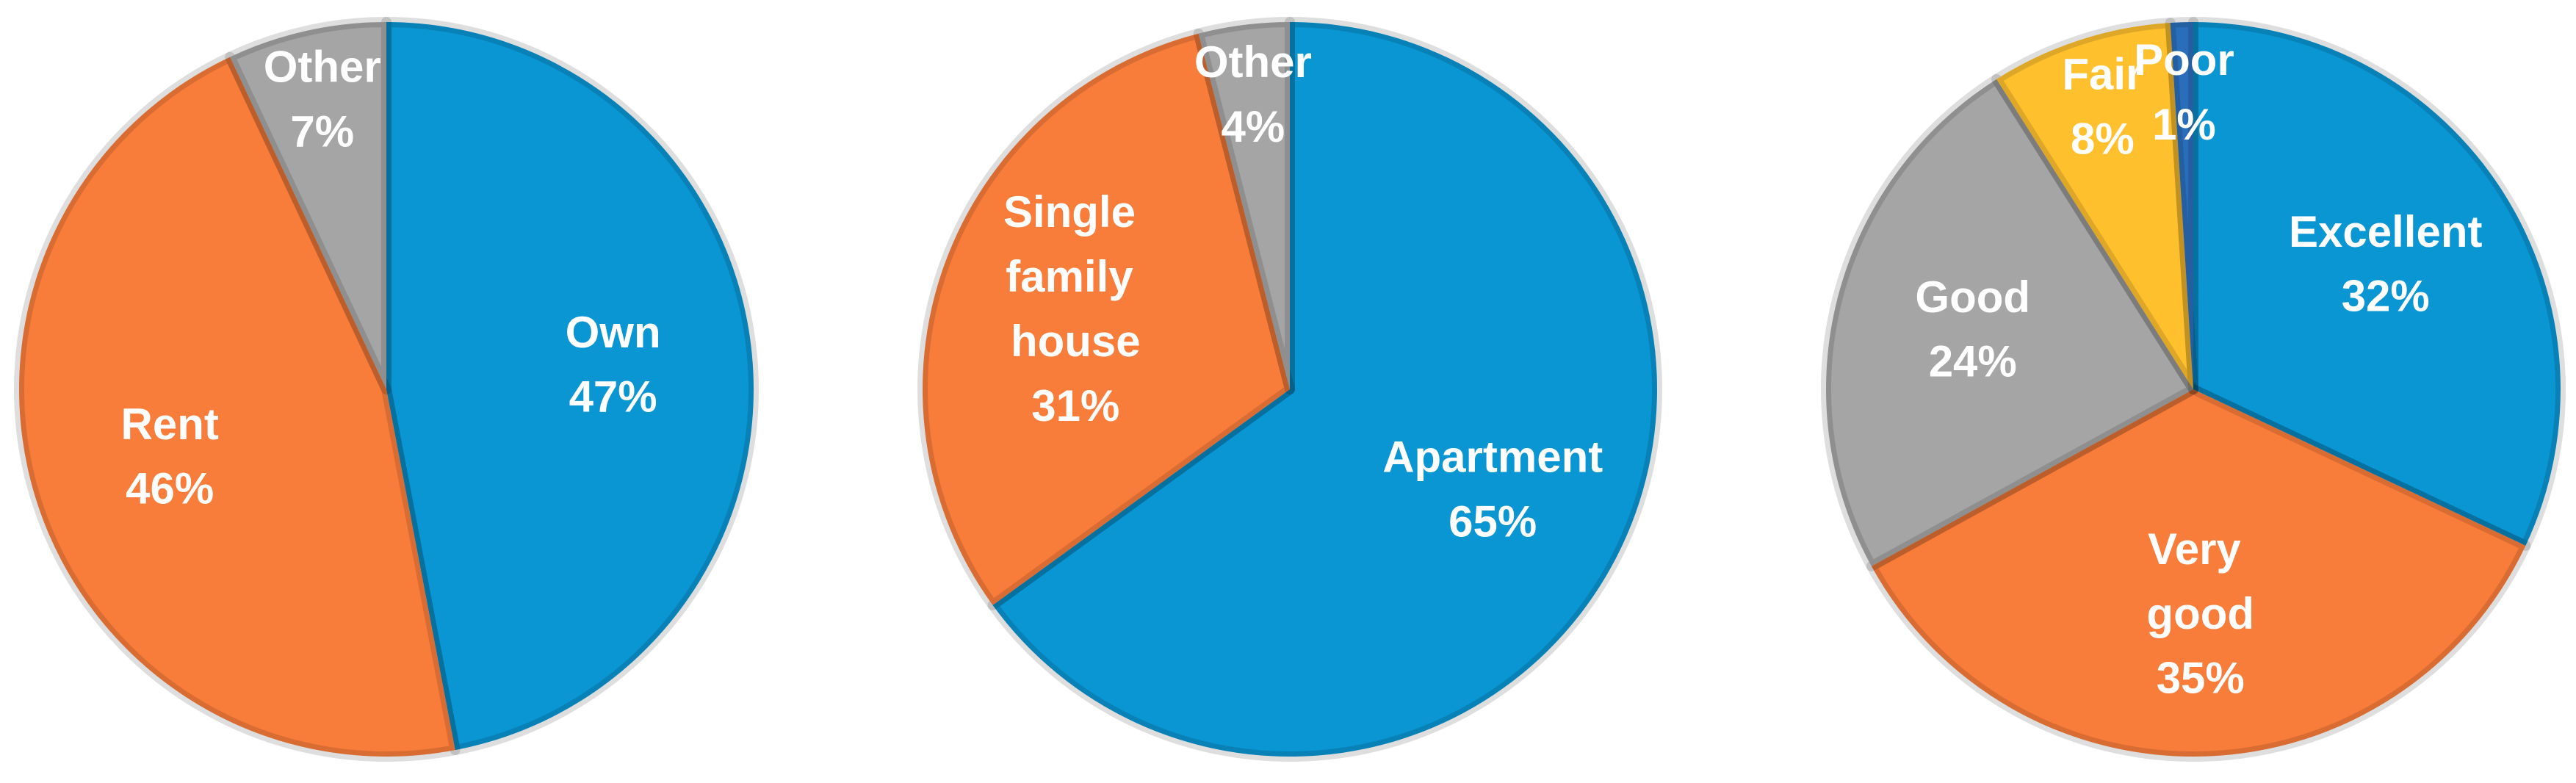  I want to click on slice-label: Fair, so click(2102, 73).